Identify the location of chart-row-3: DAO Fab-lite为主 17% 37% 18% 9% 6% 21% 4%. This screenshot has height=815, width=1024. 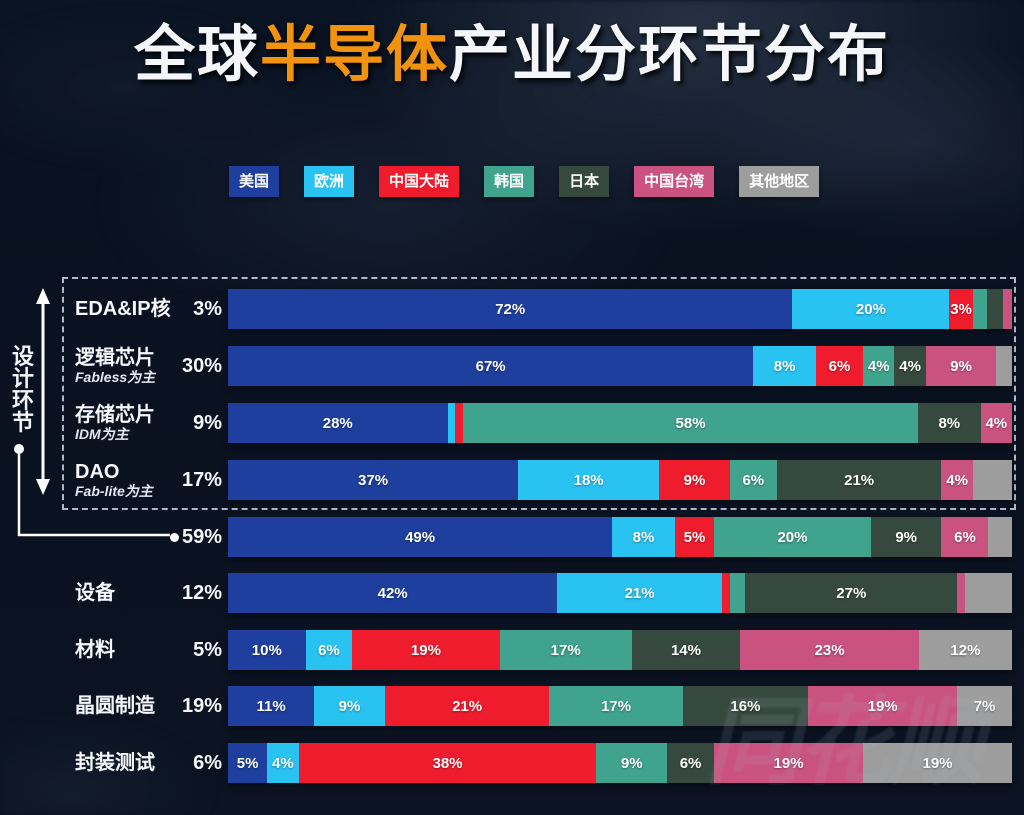
(512, 480).